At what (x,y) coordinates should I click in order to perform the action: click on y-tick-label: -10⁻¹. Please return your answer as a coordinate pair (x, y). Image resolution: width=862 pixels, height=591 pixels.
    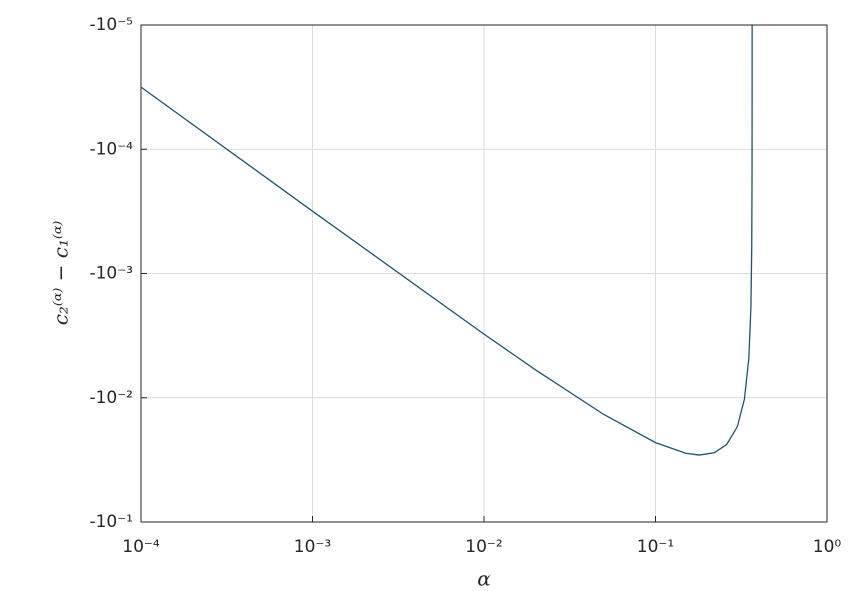
    Looking at the image, I should click on (111, 522).